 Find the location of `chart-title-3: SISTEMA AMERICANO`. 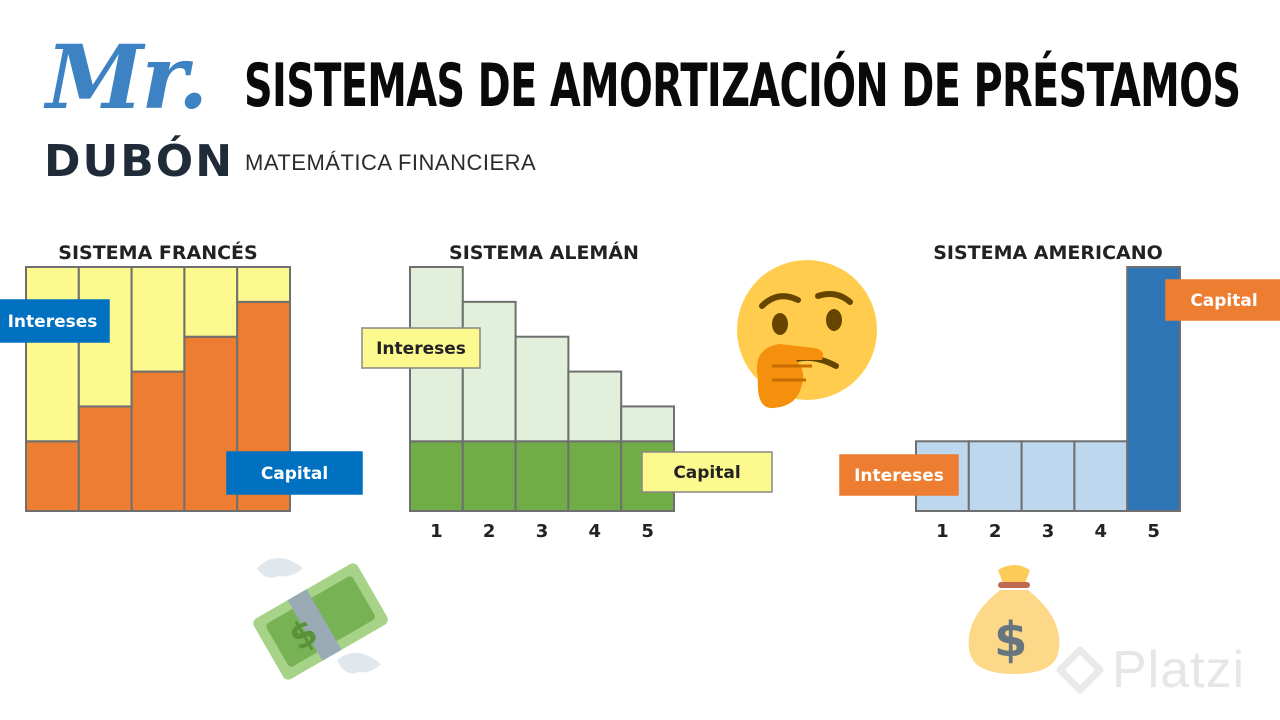

chart-title-3: SISTEMA AMERICANO is located at coordinates (1048, 253).